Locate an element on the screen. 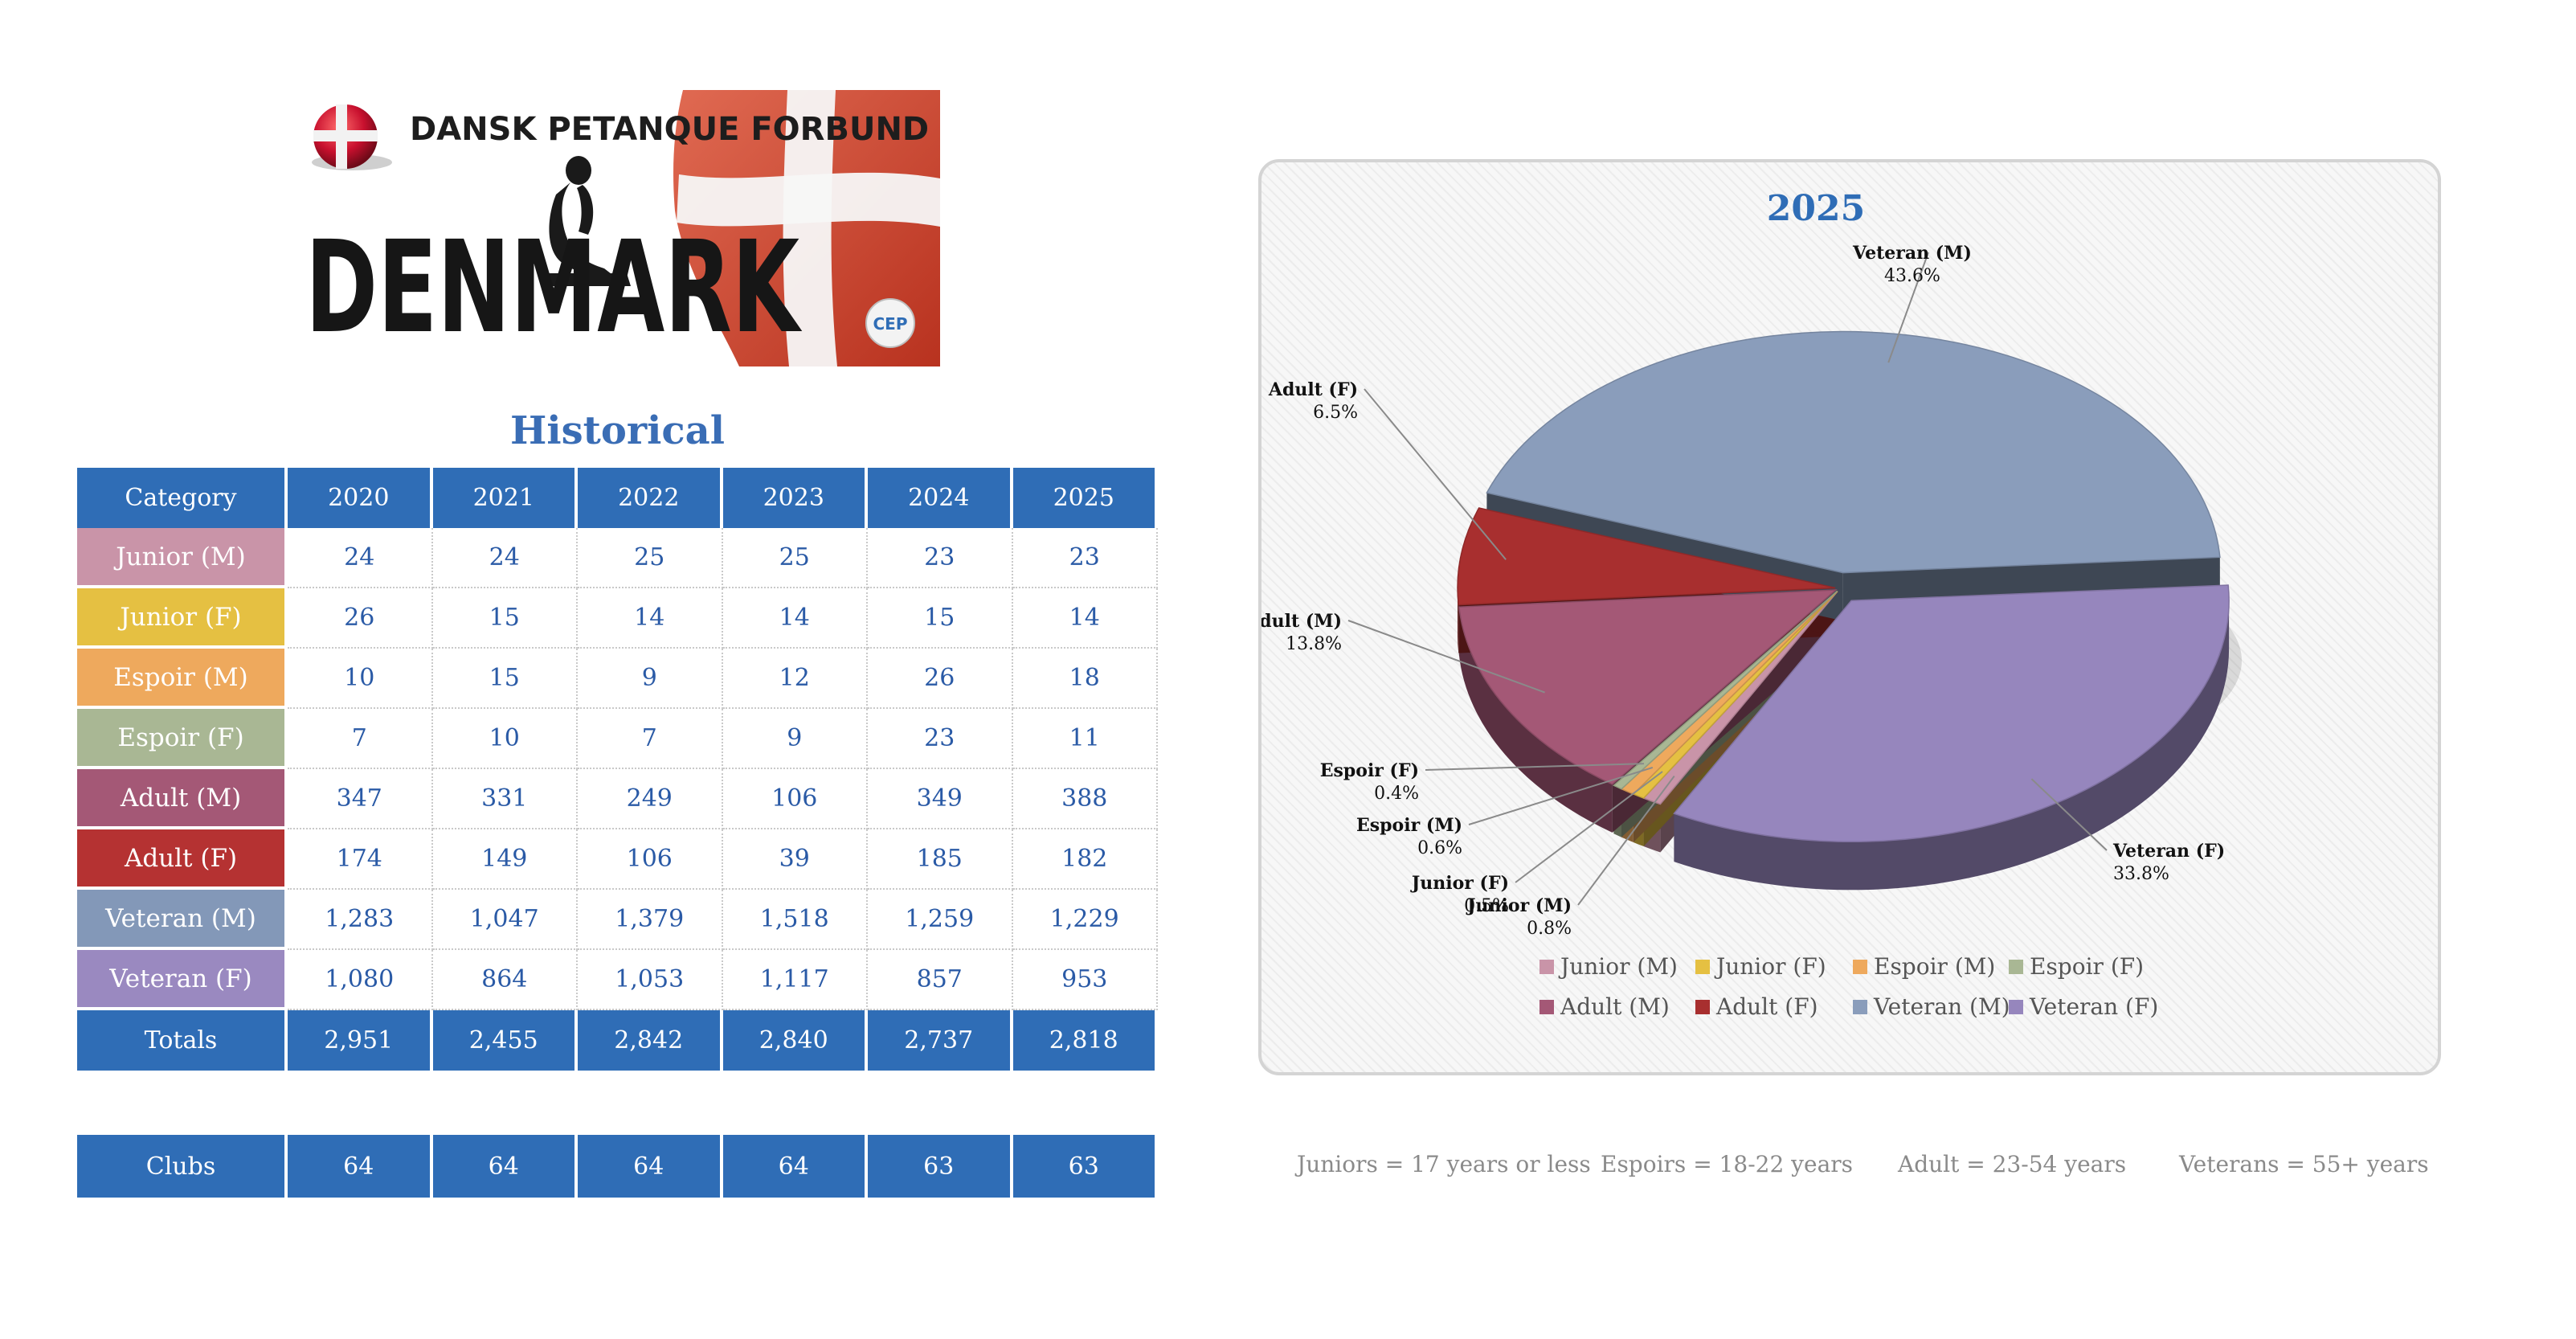 The image size is (2576, 1339). legend-label: Veteran (M) is located at coordinates (1941, 1006).